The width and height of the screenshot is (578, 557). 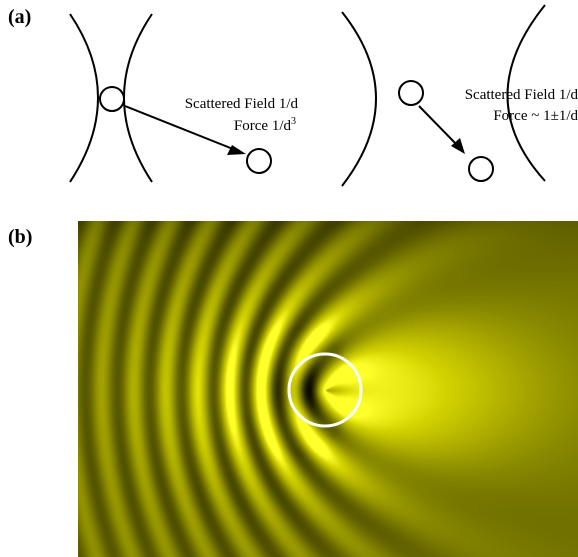 I want to click on left-beam-left-boundary, so click(x=84, y=98).